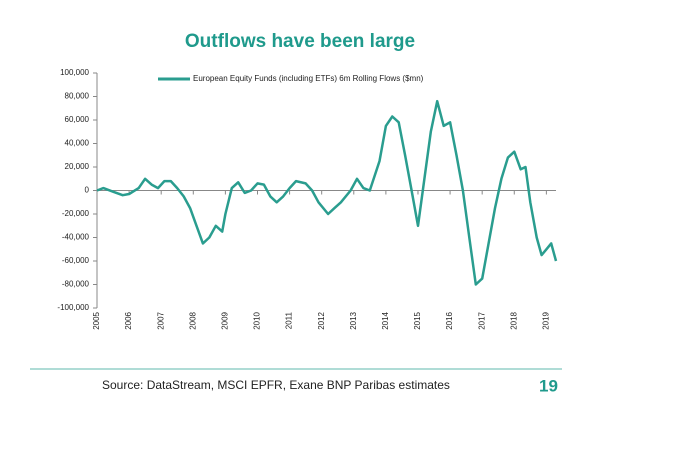 The height and width of the screenshot is (449, 683). I want to click on x-tick-label: 2017, so click(481, 320).